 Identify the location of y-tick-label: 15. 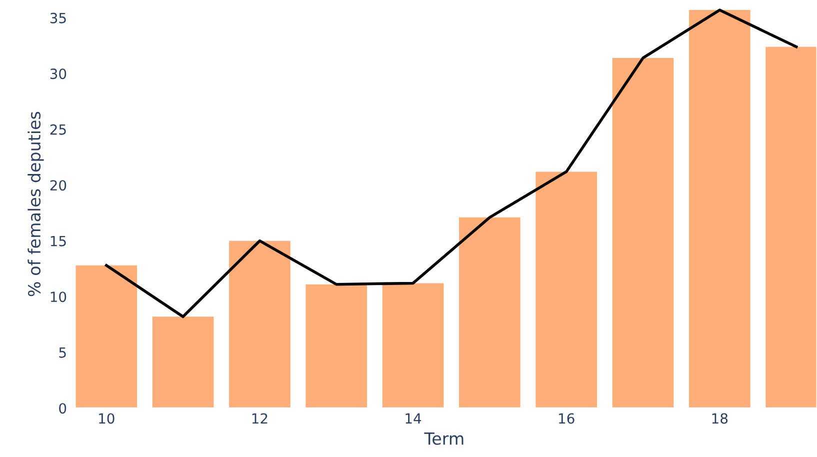
(58, 241).